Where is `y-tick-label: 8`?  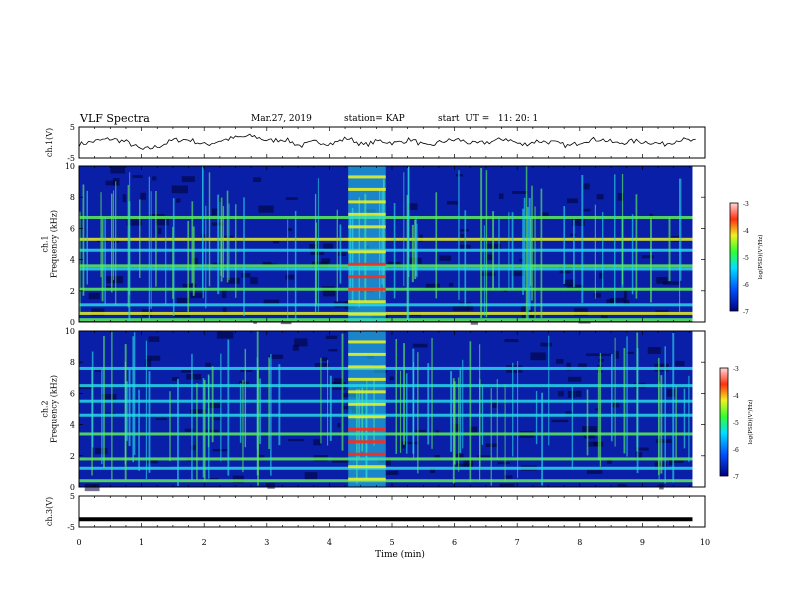
y-tick-label: 8 is located at coordinates (72, 197).